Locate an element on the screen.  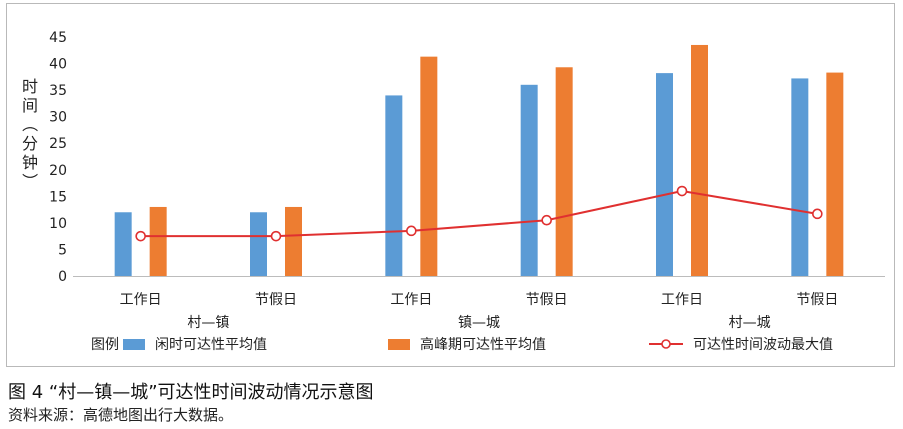
y-tick-label-9: 45 is located at coordinates (58, 38).